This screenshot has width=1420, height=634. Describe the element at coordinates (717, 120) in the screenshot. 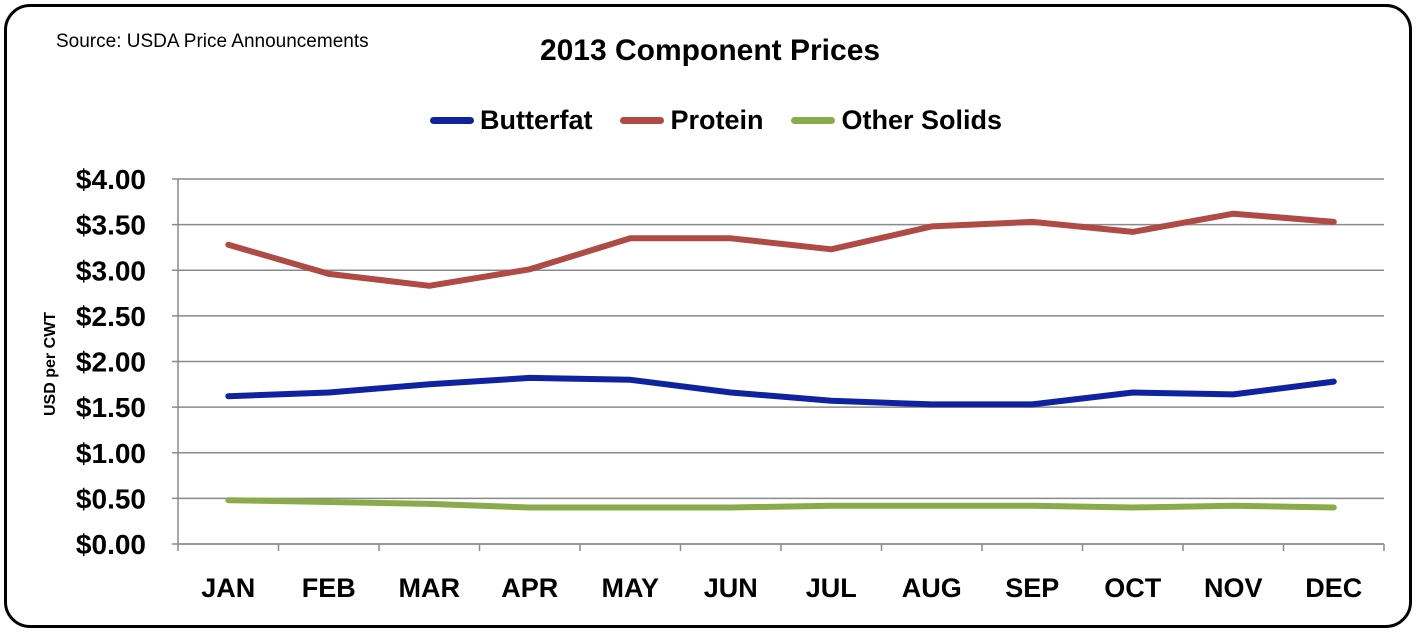

I see `legend-label-protein: Protein` at that location.